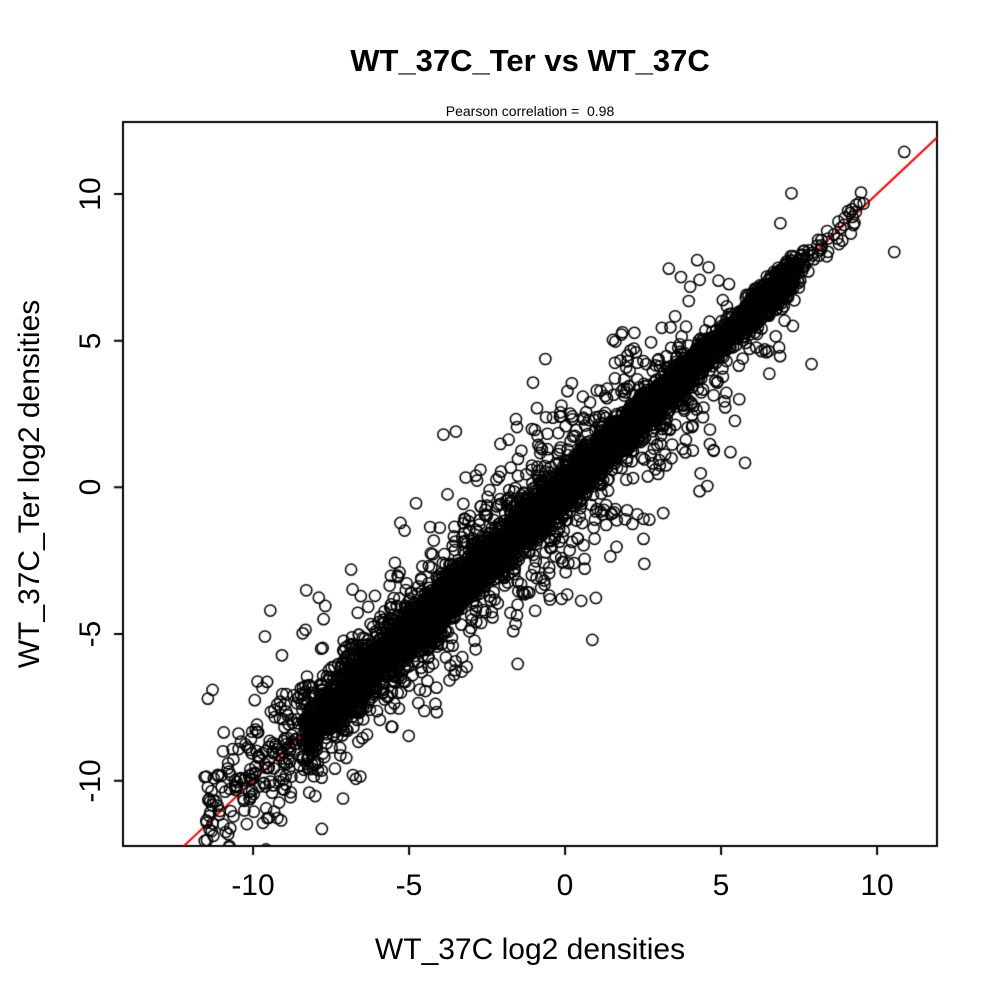  I want to click on chart-title: WT_37C_Ter vs WT_37C, so click(530, 60).